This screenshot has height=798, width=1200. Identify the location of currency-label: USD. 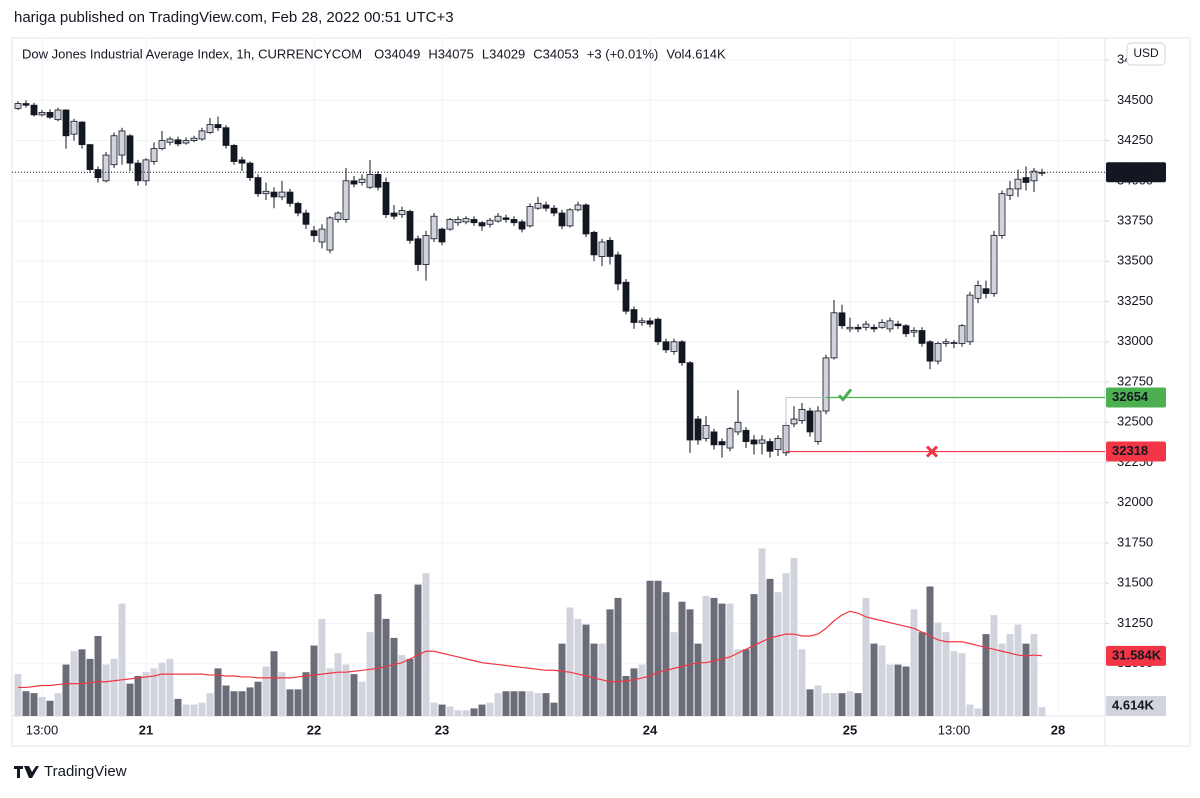
(1146, 53).